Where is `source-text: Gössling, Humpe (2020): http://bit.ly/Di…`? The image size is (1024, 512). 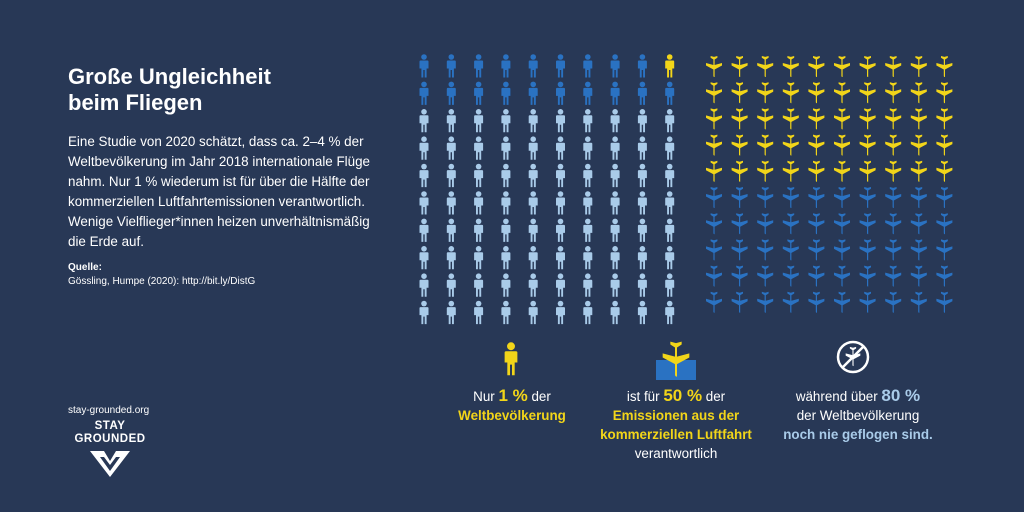 source-text: Gössling, Humpe (2020): http://bit.ly/Di… is located at coordinates (162, 281).